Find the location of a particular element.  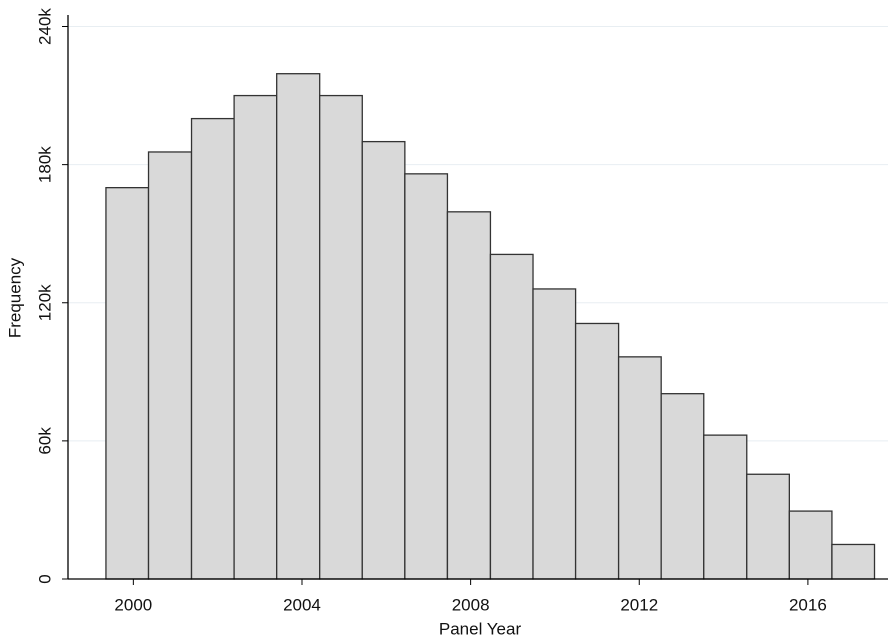

x-tick-label: 2000 is located at coordinates (133, 604).